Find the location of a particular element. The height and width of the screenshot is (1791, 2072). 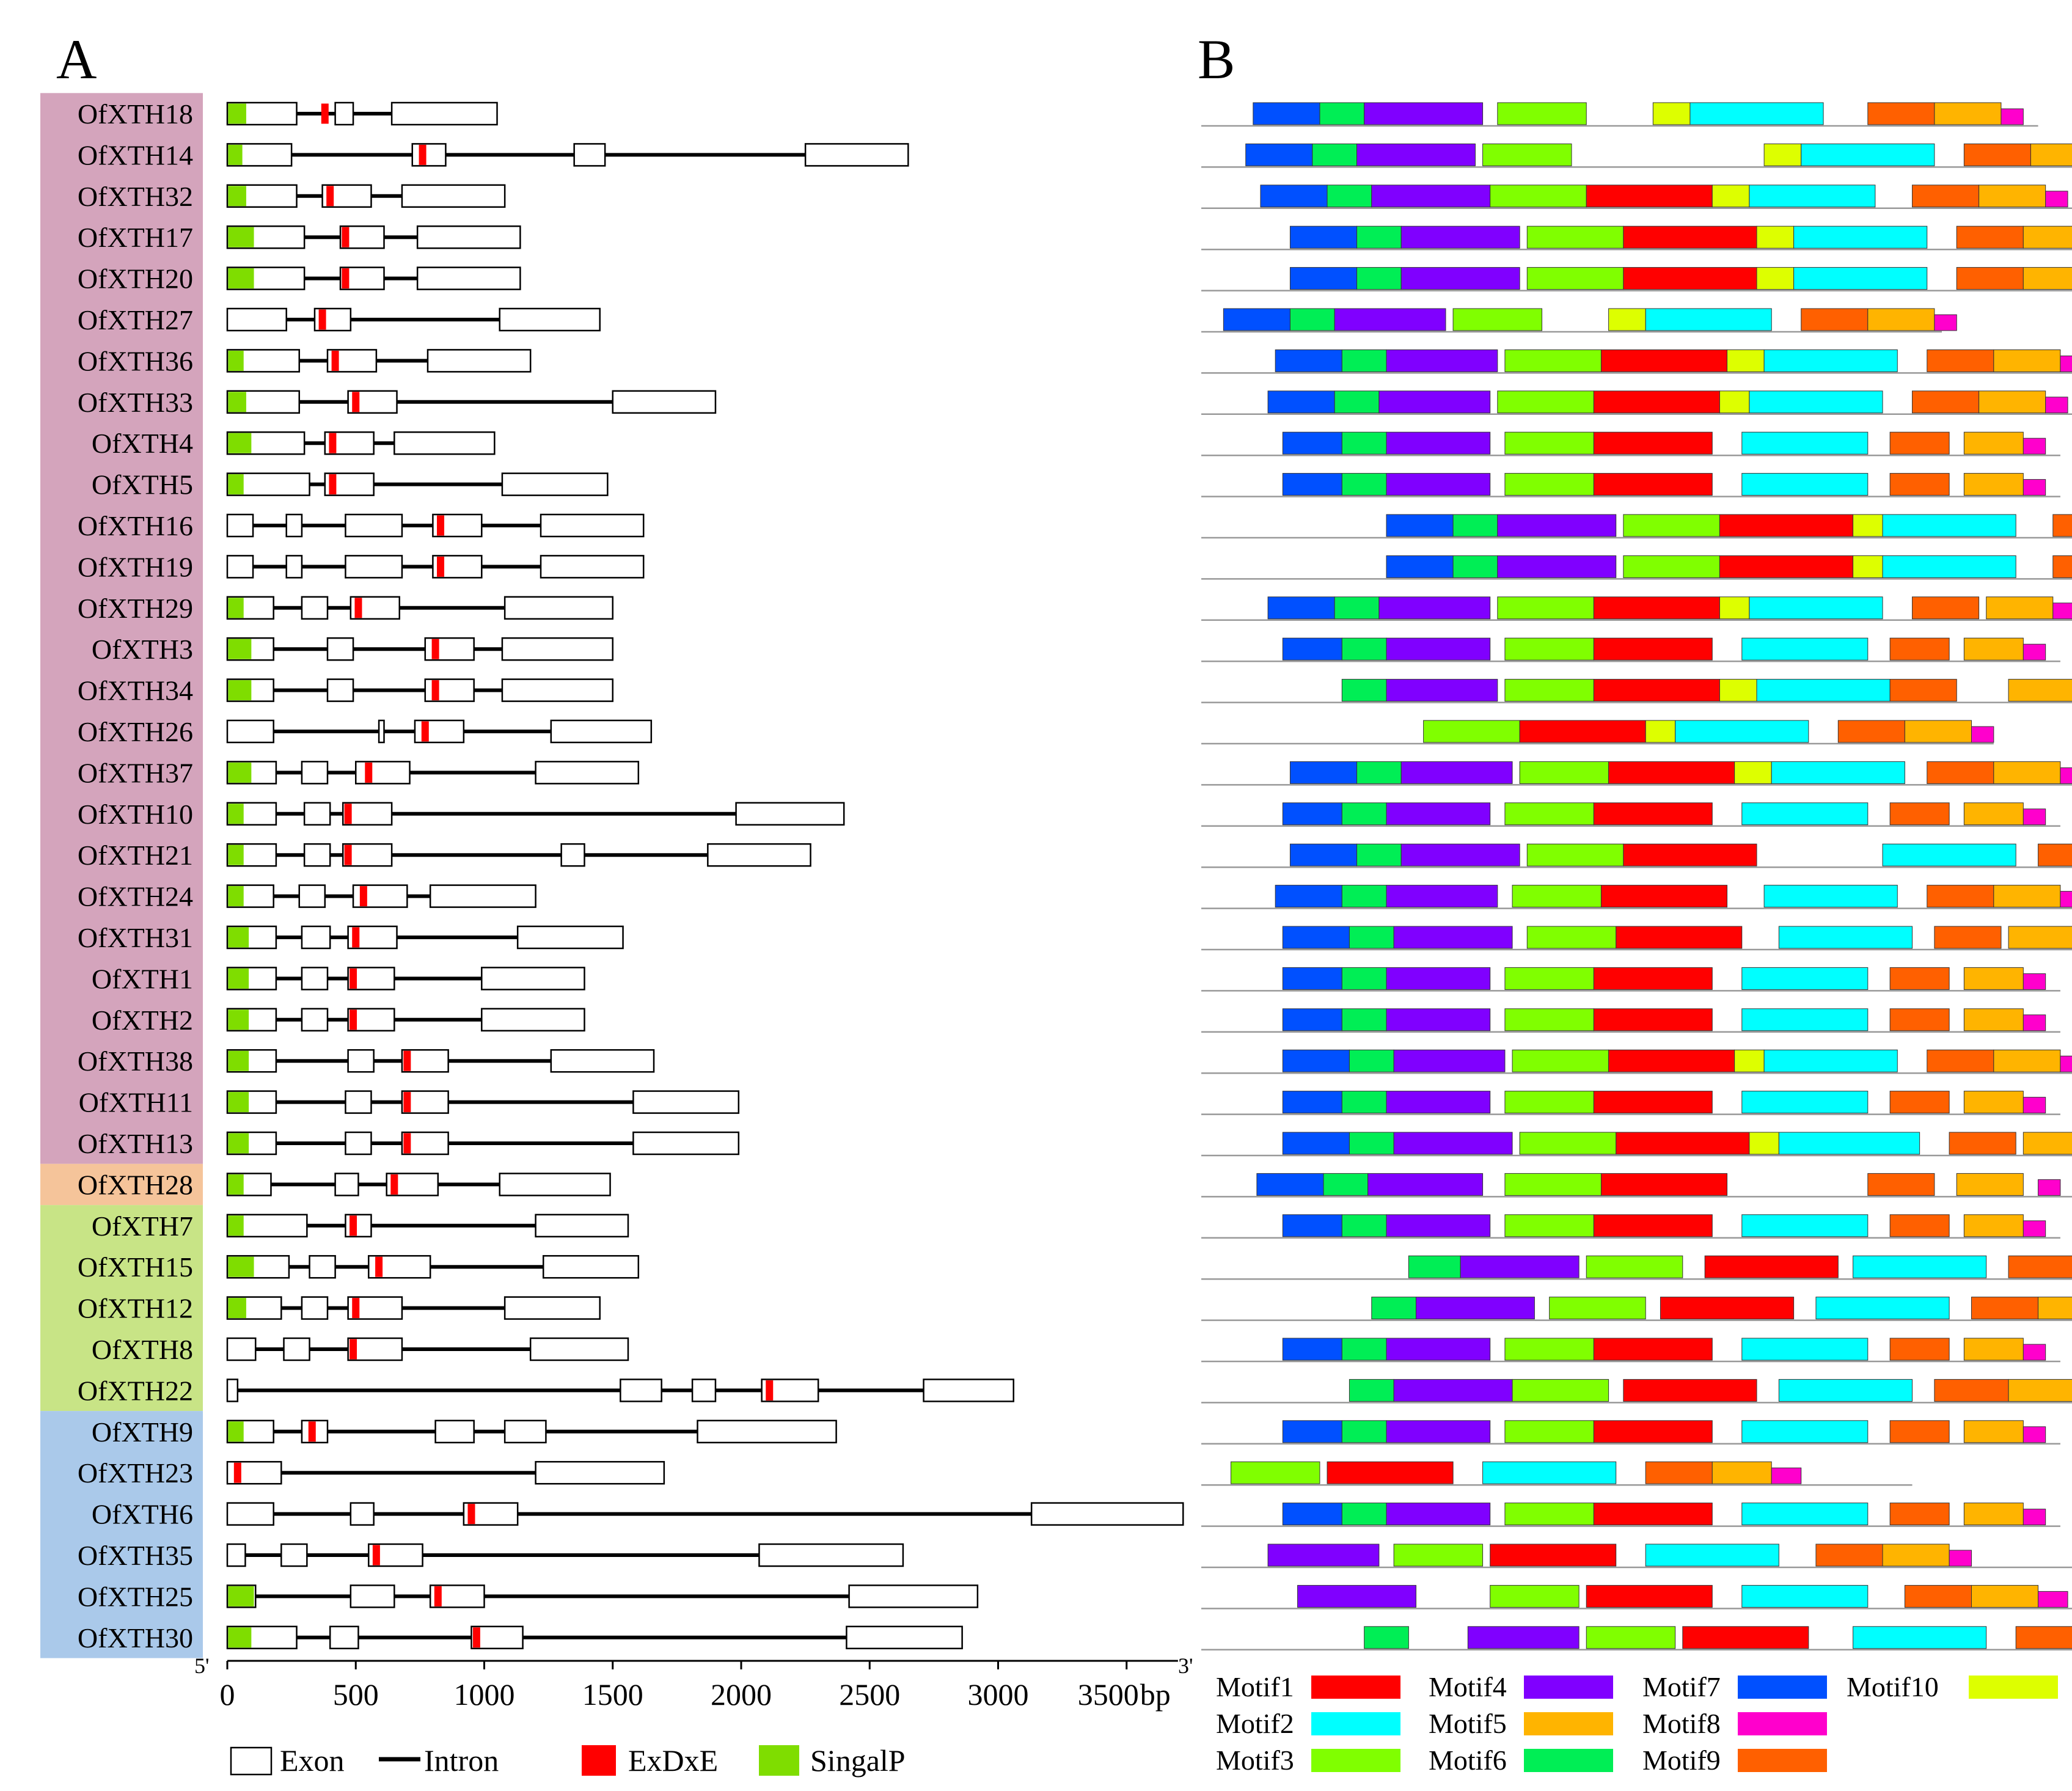

gene-name: OfXTH21 is located at coordinates (135, 855).